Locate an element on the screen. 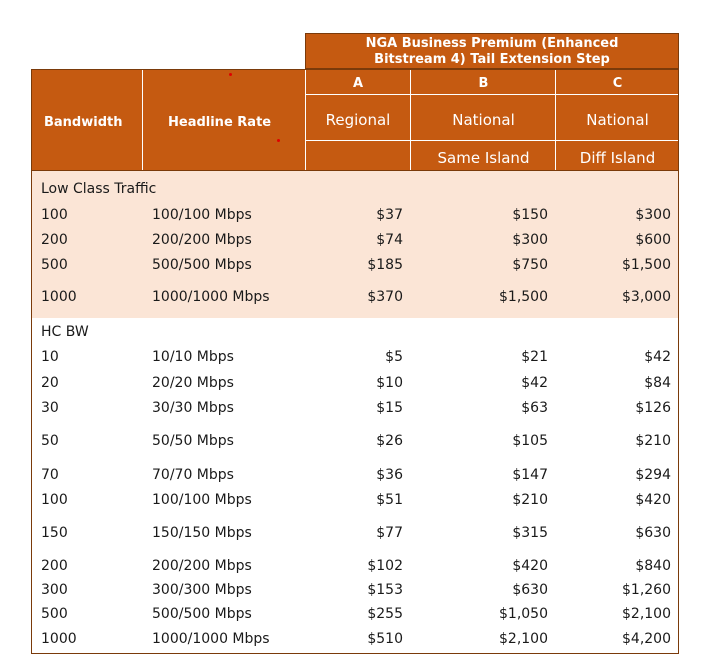 Image resolution: width=713 pixels, height=667 pixels. price-b-cell: $63 is located at coordinates (534, 408).